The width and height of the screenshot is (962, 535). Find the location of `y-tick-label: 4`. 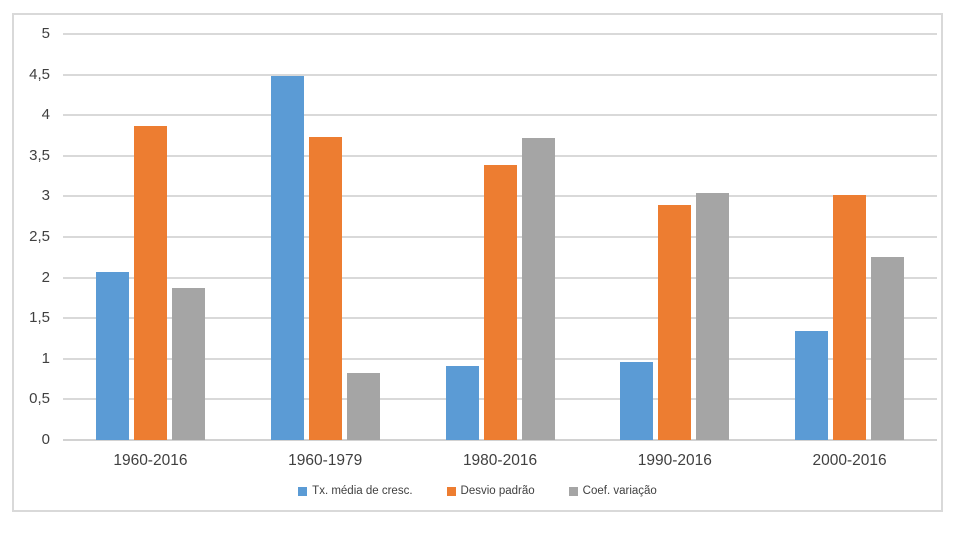

y-tick-label: 4 is located at coordinates (45, 115).